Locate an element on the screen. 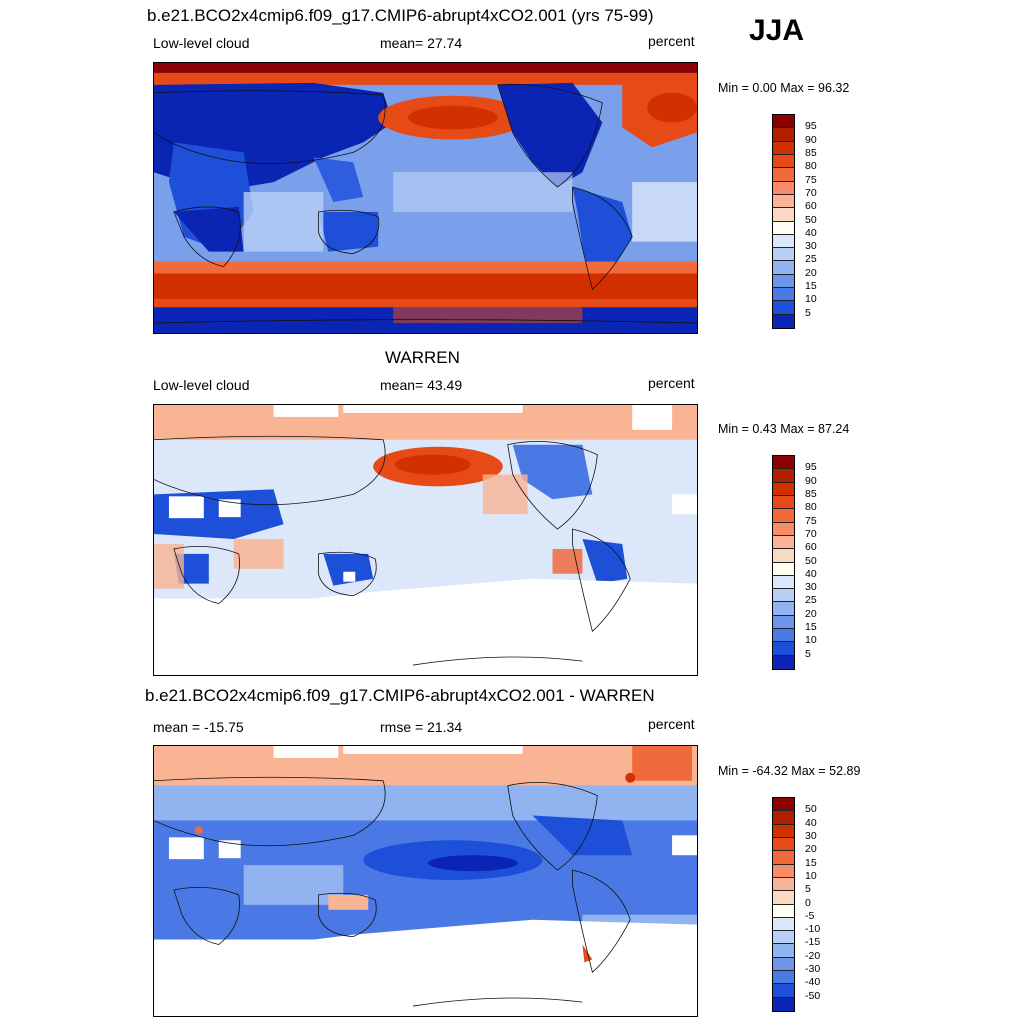 This screenshot has height=1024, width=1024. panel-3-colorbar is located at coordinates (783, 904).